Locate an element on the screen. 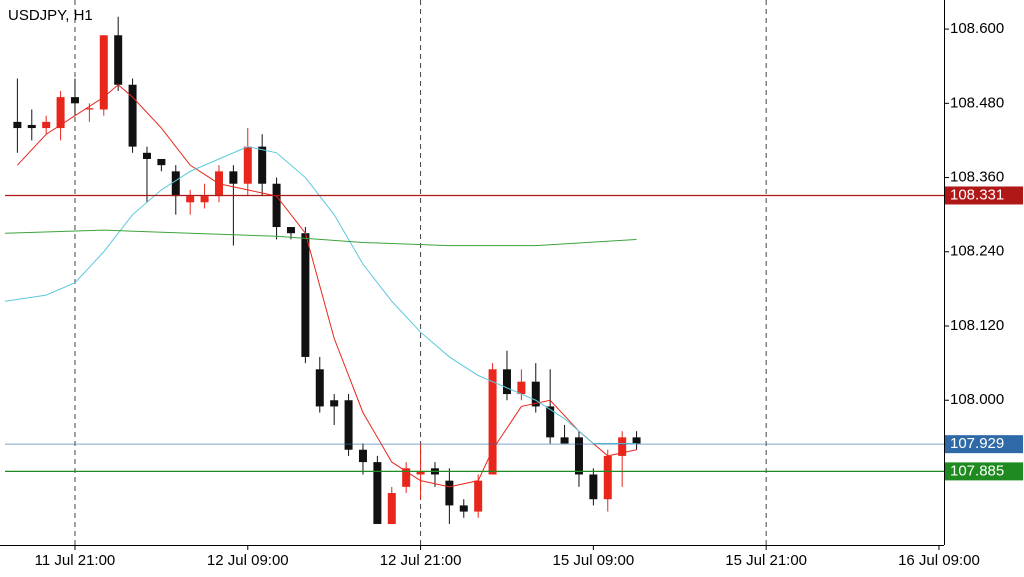 This screenshot has height=577, width=1024. y-tick-label: 108.000 is located at coordinates (977, 399).